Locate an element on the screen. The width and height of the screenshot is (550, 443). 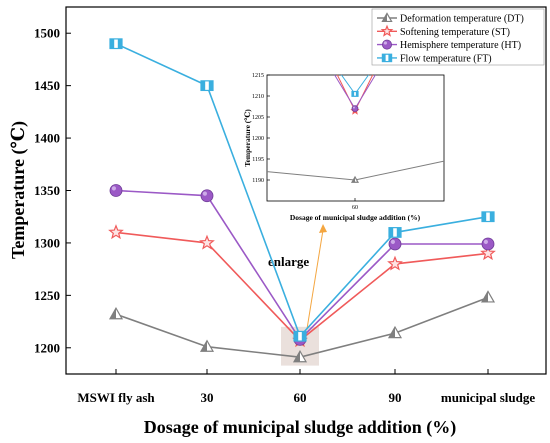
enlarge-arrow is located at coordinates (316, 276).